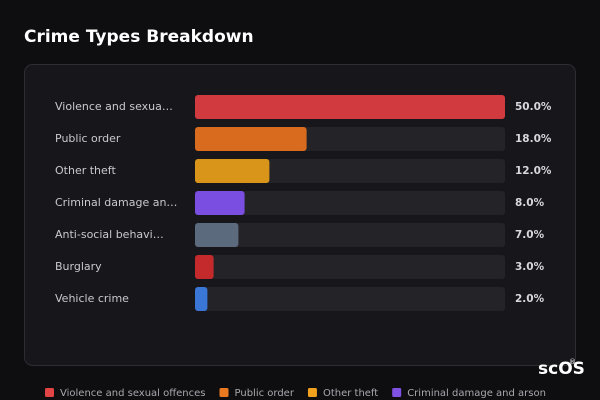 The image size is (600, 400). I want to click on legend-label: Public order, so click(265, 393).